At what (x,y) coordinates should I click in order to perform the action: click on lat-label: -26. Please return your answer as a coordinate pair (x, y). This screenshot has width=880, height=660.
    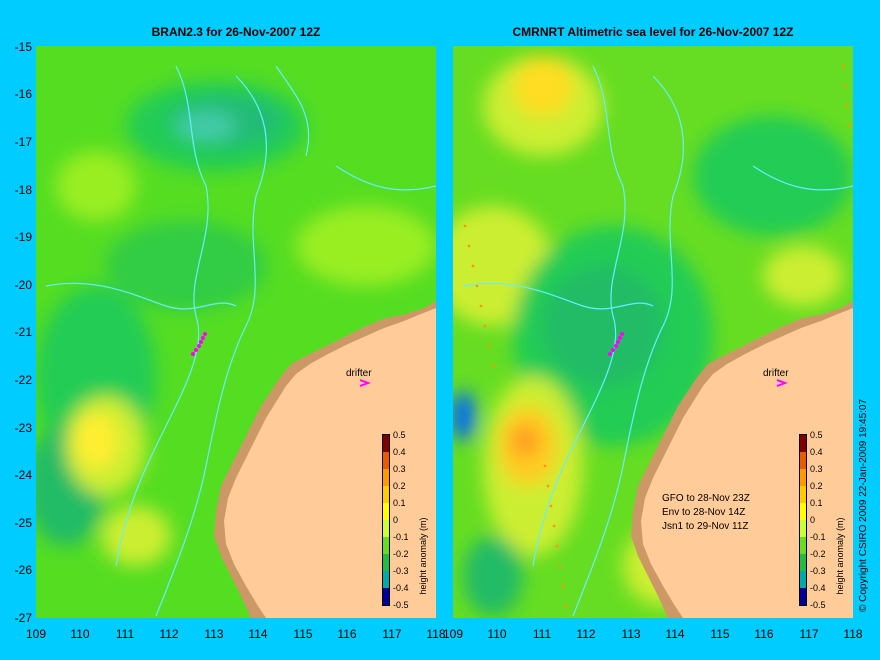
    Looking at the image, I should click on (23, 570).